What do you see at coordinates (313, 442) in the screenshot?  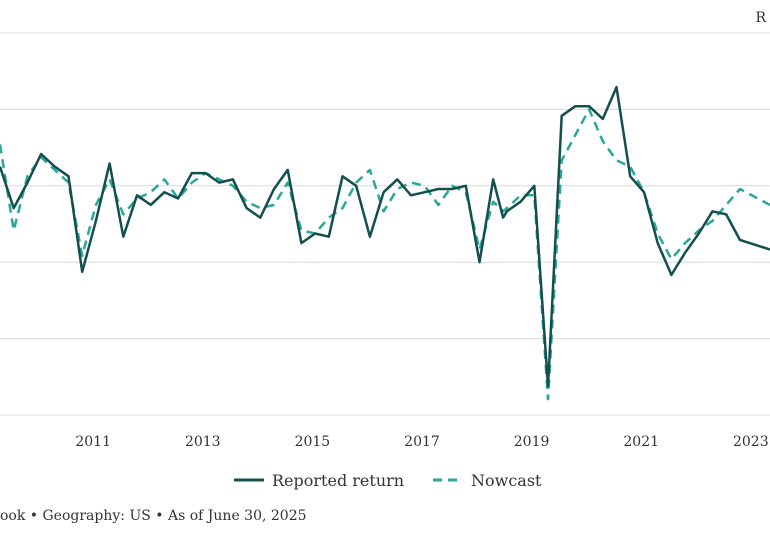 I see `x-tick-label-2015: 2015` at bounding box center [313, 442].